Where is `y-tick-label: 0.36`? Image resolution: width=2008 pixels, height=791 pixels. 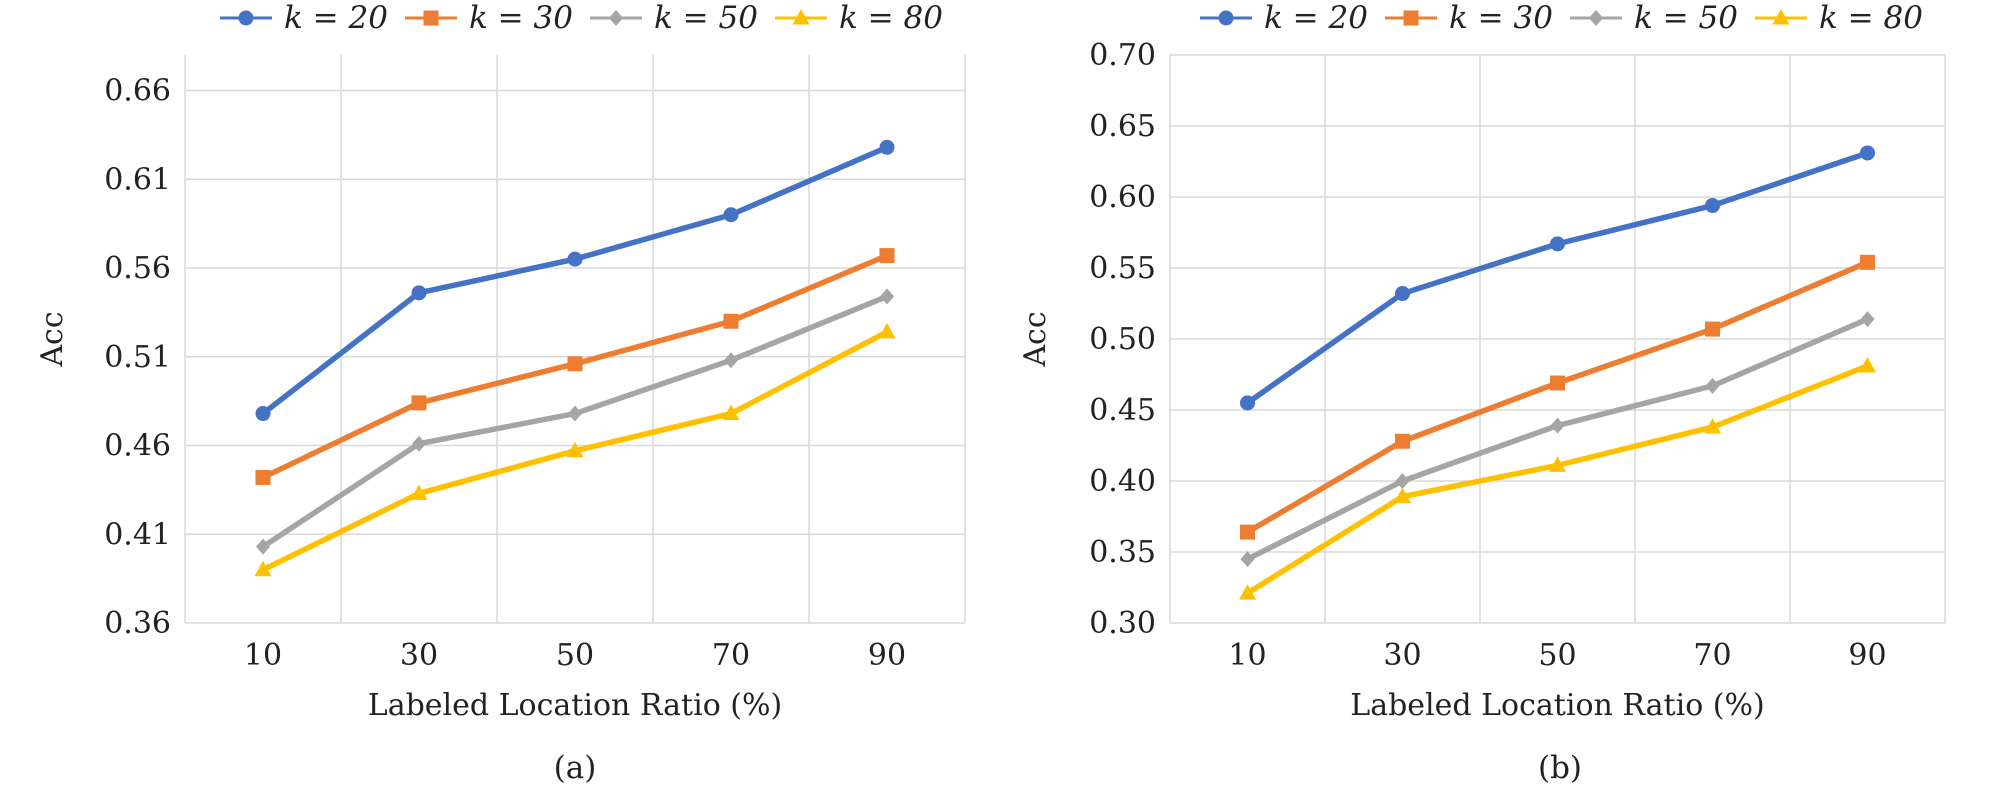 y-tick-label: 0.36 is located at coordinates (137, 623).